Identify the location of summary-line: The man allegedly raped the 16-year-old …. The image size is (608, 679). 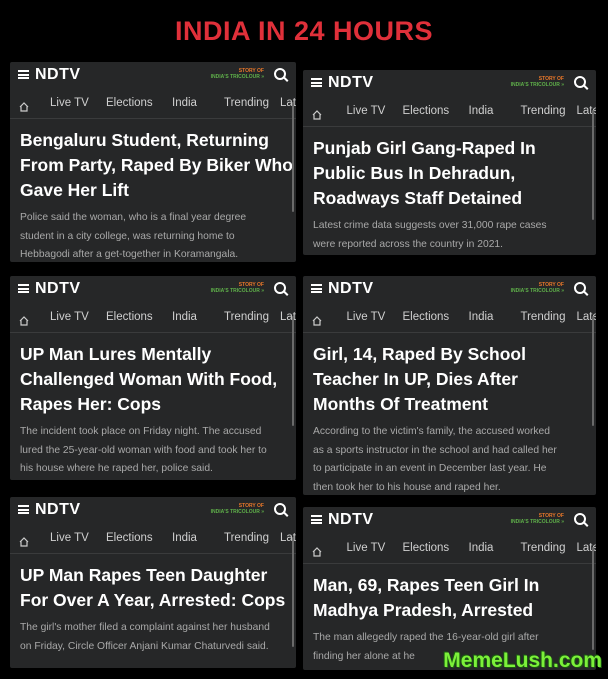
(426, 637).